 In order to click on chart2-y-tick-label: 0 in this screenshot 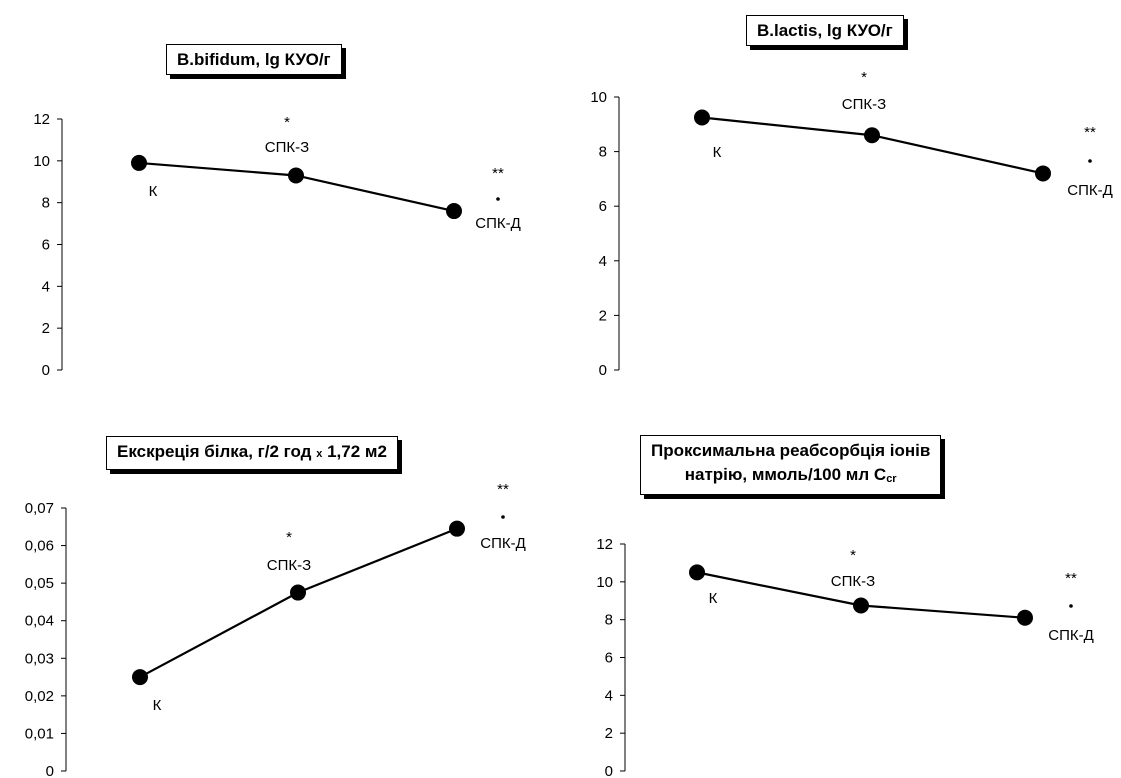, I will do `click(603, 370)`.